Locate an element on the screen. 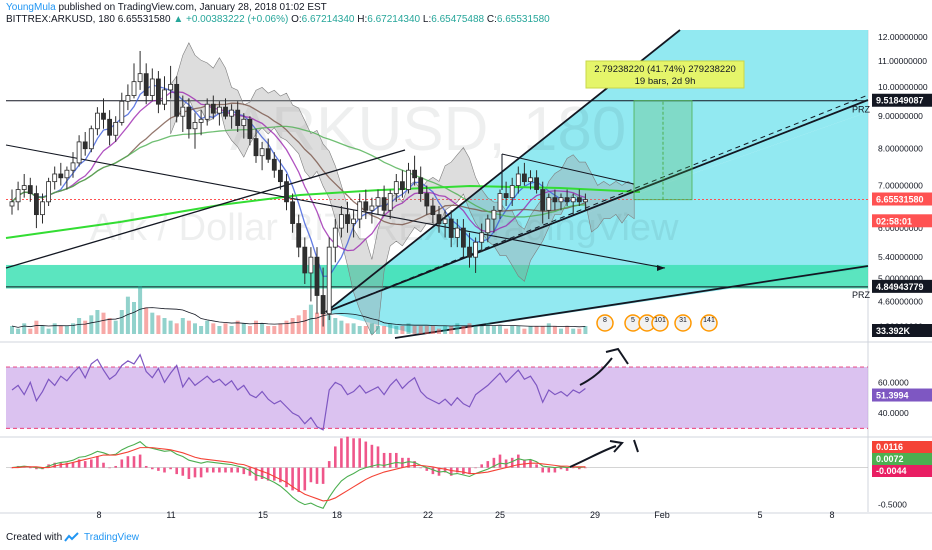 This screenshot has width=932, height=550. rsi-tag-bg is located at coordinates (902, 395).